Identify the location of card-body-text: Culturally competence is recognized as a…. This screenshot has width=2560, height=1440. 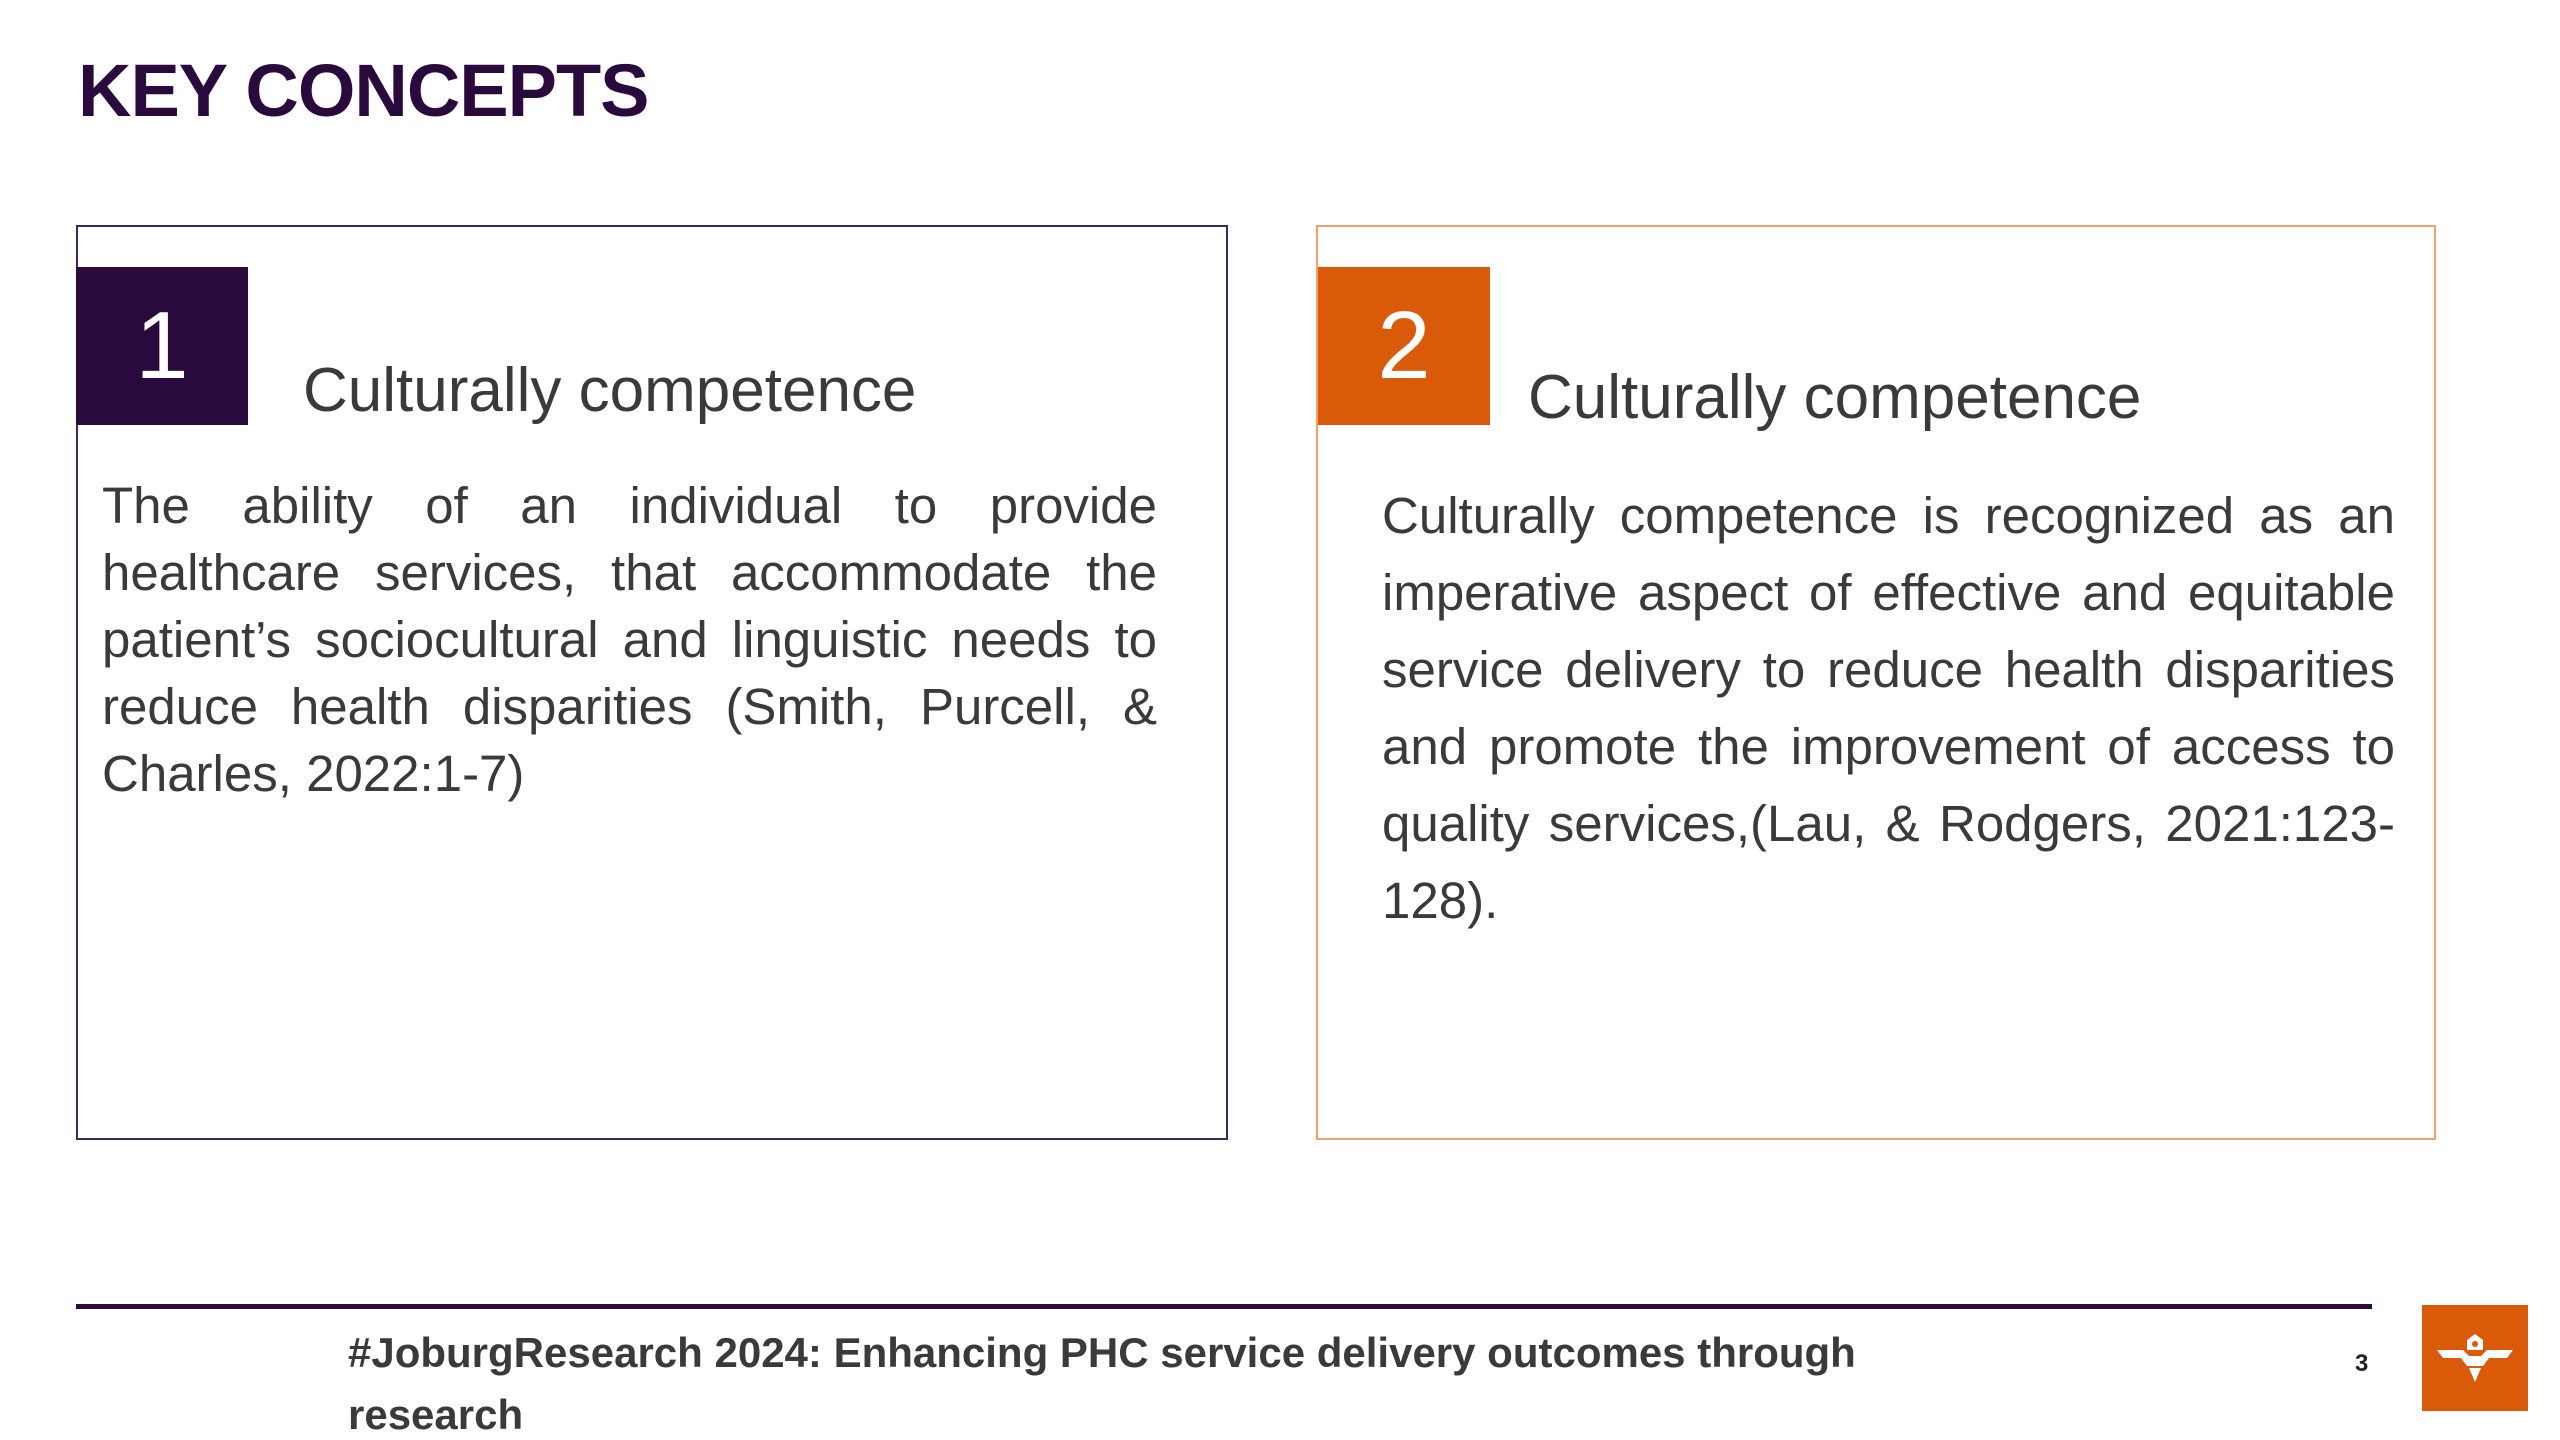
(1888, 708).